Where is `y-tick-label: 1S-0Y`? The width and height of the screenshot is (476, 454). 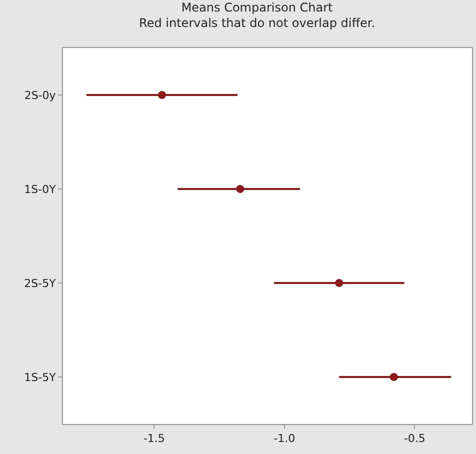 y-tick-label: 1S-0Y is located at coordinates (40, 189).